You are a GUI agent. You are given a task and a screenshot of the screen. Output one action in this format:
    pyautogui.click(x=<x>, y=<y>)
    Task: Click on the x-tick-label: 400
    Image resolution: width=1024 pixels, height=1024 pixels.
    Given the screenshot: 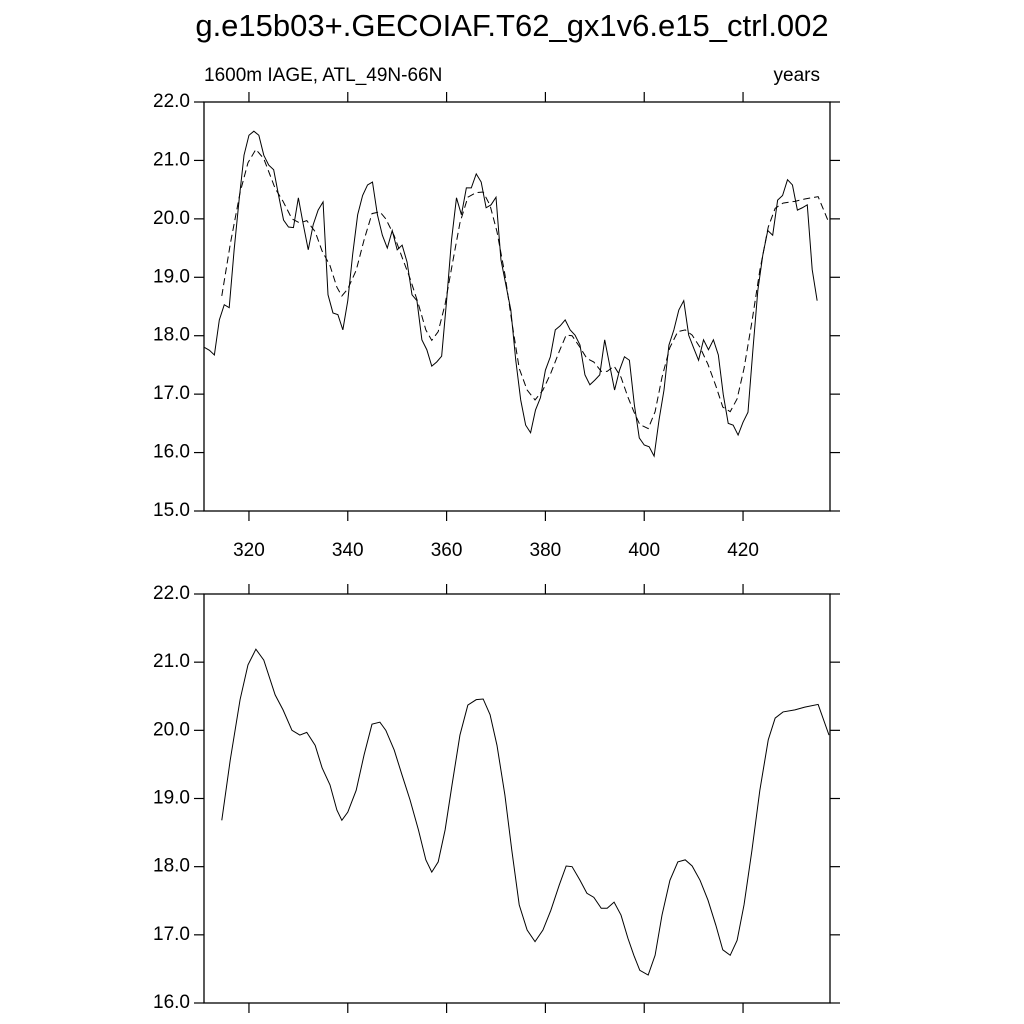 What is the action you would take?
    pyautogui.click(x=644, y=550)
    